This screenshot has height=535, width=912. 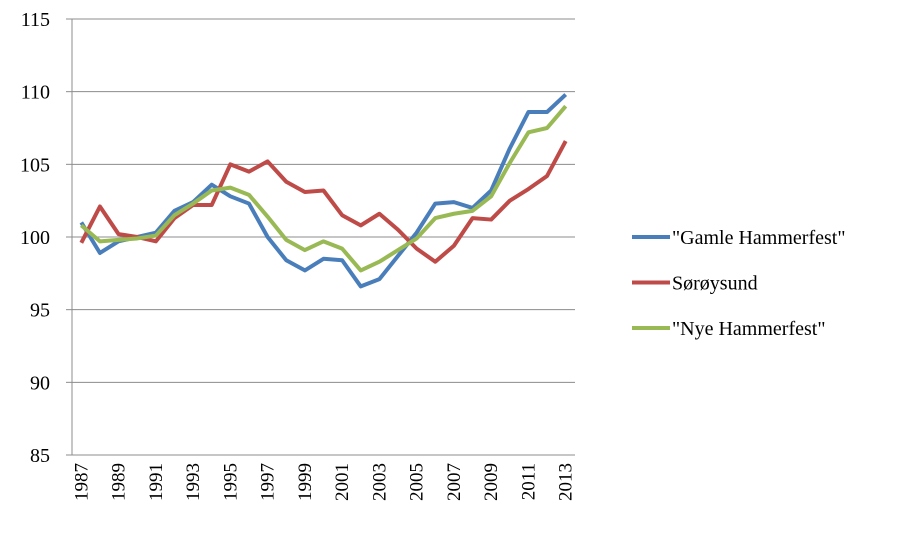 I want to click on x-tick-label: 1993, so click(x=193, y=482).